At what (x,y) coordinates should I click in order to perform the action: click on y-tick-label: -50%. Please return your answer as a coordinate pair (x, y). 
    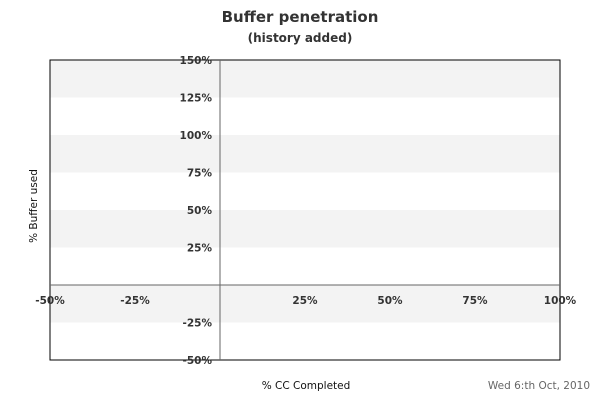
    Looking at the image, I should click on (198, 361).